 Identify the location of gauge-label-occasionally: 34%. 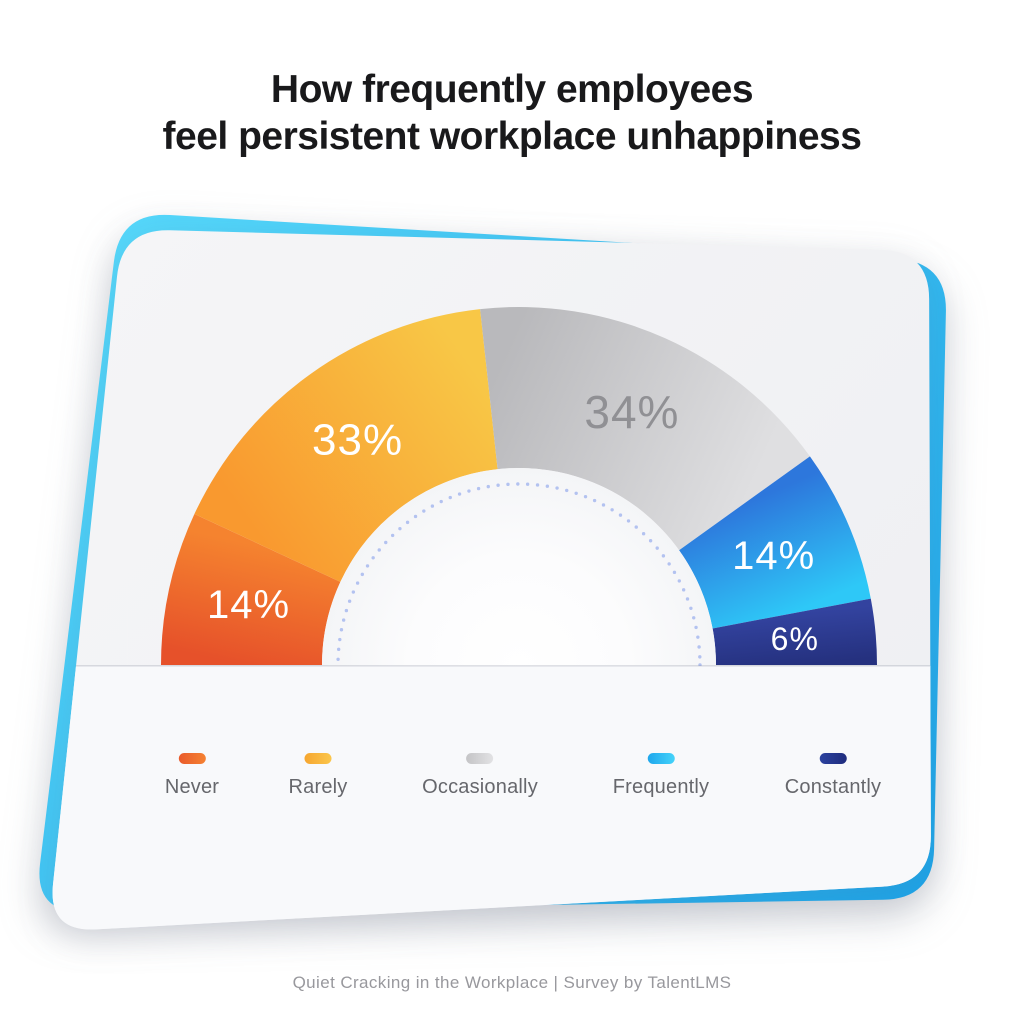
(631, 412).